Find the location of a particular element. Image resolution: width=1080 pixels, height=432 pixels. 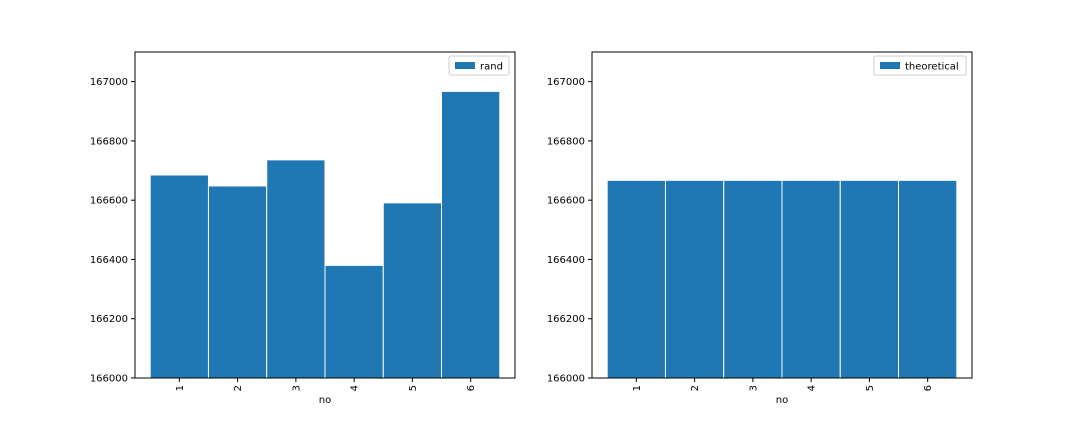

legend: theoretical is located at coordinates (920, 65).